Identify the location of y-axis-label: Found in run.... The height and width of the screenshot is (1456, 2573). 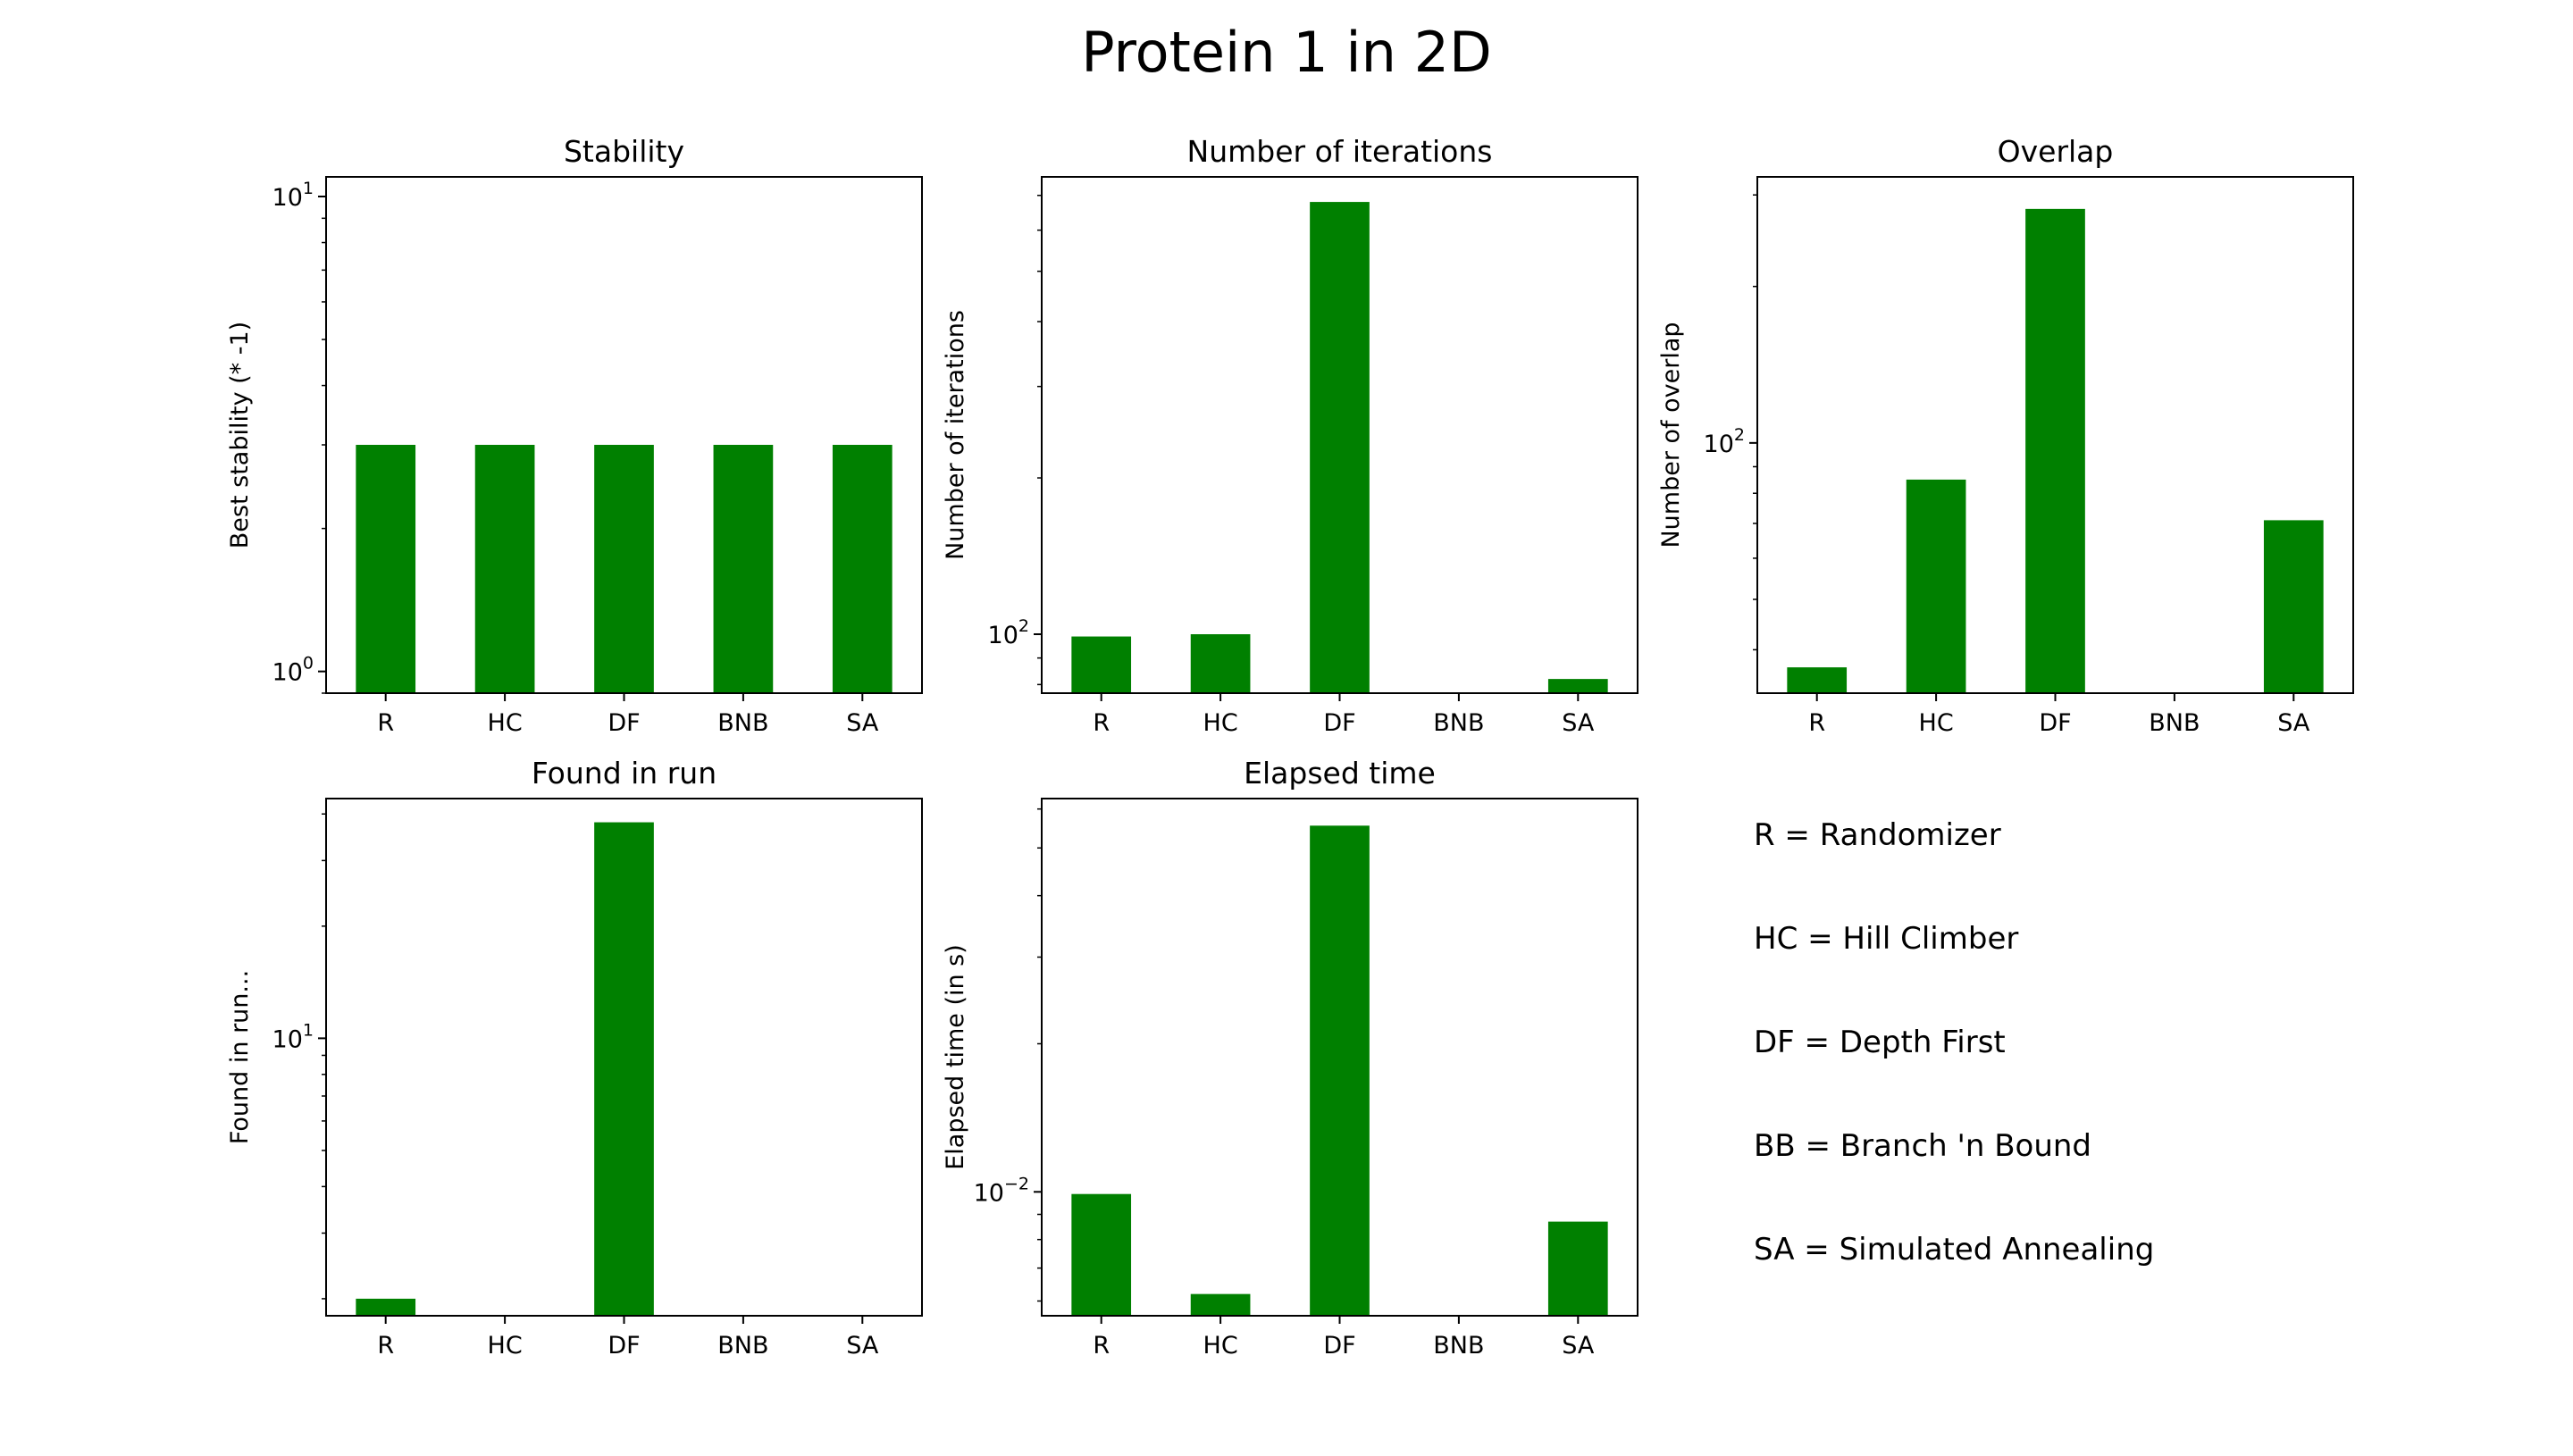
(240, 1057).